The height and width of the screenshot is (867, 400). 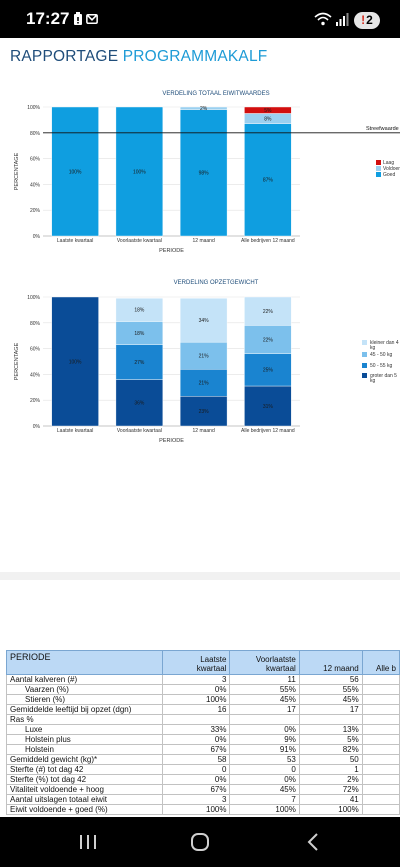 What do you see at coordinates (381, 366) in the screenshot?
I see `legend-label: 50 - 55 kg` at bounding box center [381, 366].